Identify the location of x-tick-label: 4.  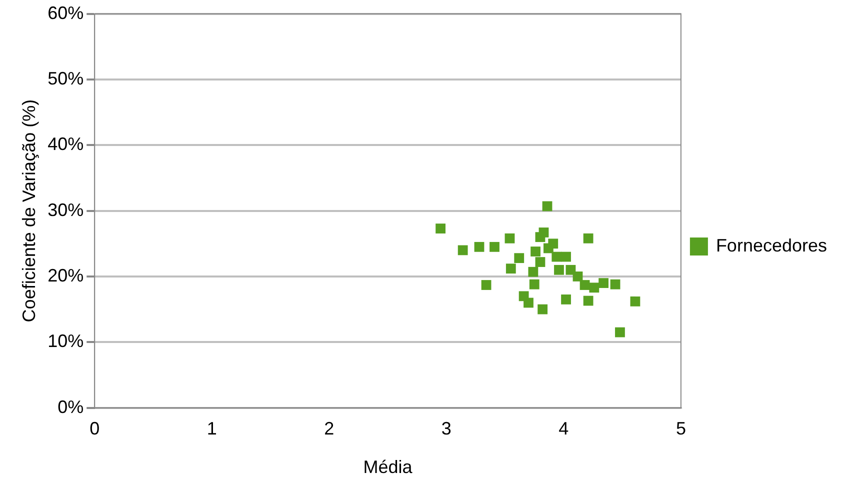
(563, 428).